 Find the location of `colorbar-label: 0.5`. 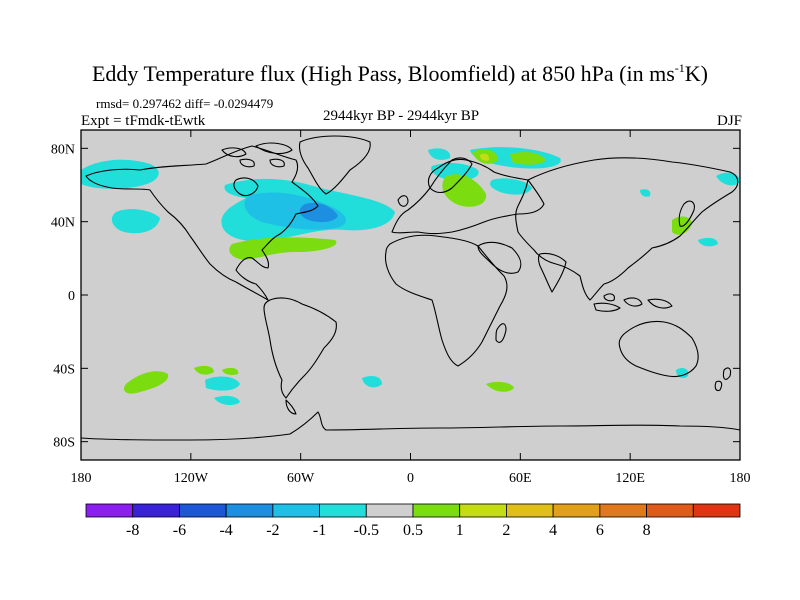

colorbar-label: 0.5 is located at coordinates (413, 530).